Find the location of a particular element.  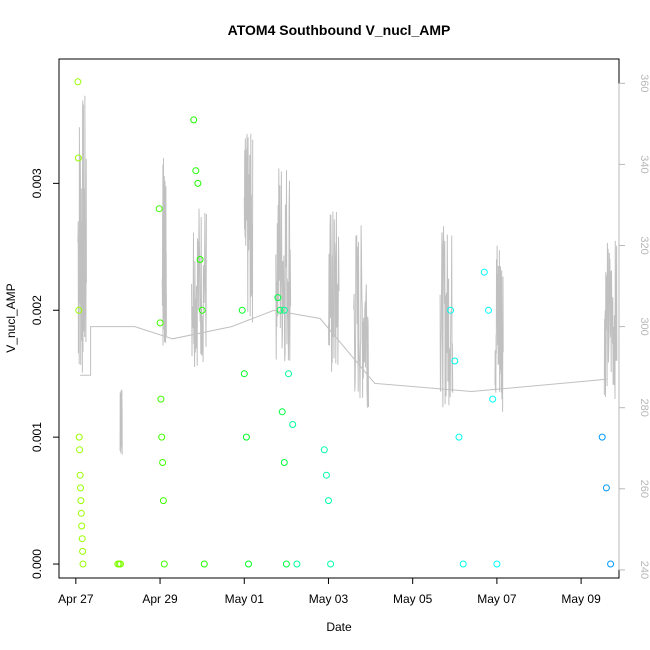

x-axis-label: Date is located at coordinates (339, 627).